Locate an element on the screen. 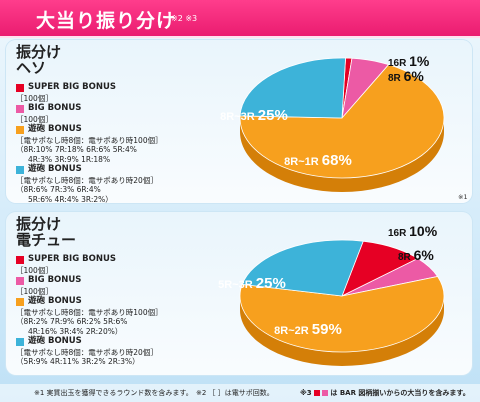 This screenshot has height=402, width=480. pie-label-yugi2: 8R~3R 25% is located at coordinates (254, 115).